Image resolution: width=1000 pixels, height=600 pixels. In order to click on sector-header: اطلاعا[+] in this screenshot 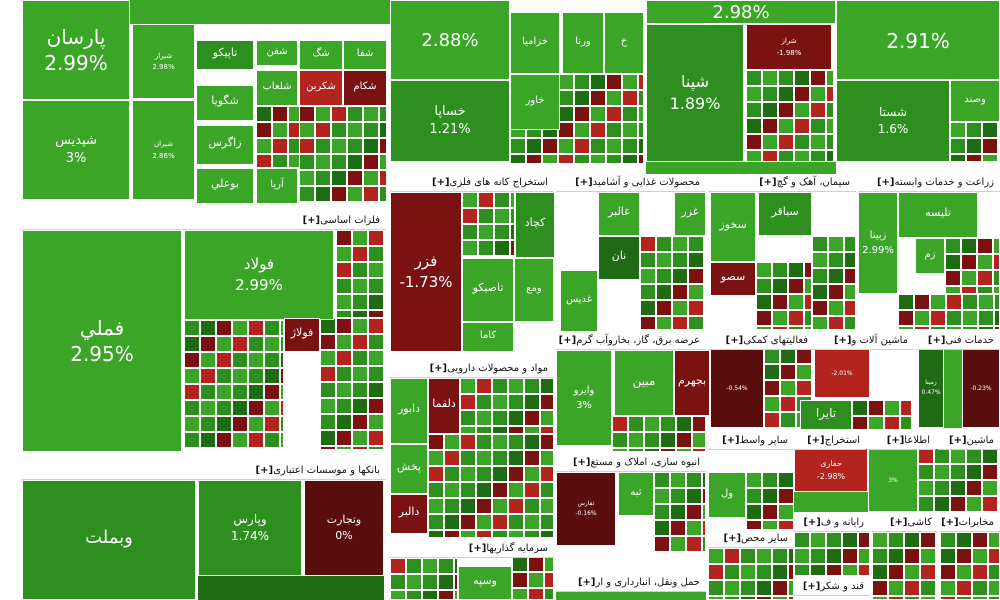, I will do `click(902, 441)`.